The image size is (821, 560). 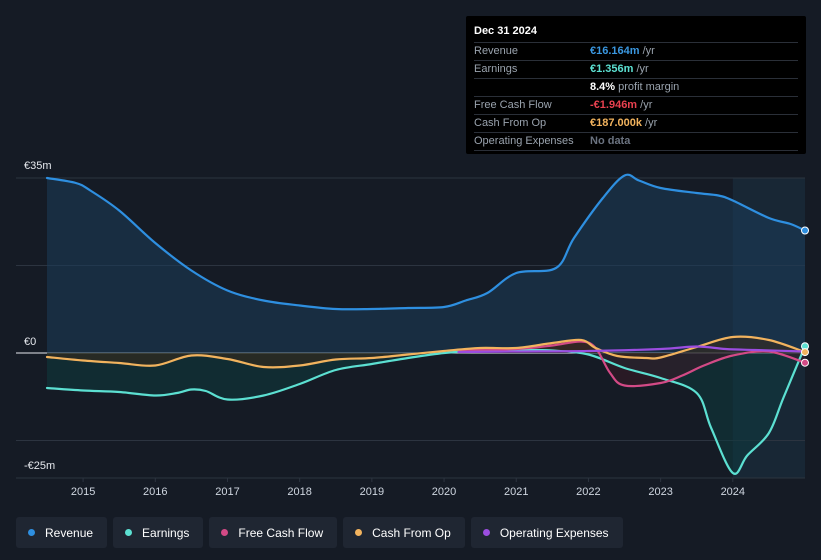 What do you see at coordinates (372, 492) in the screenshot?
I see `x-tick-label: 2019` at bounding box center [372, 492].